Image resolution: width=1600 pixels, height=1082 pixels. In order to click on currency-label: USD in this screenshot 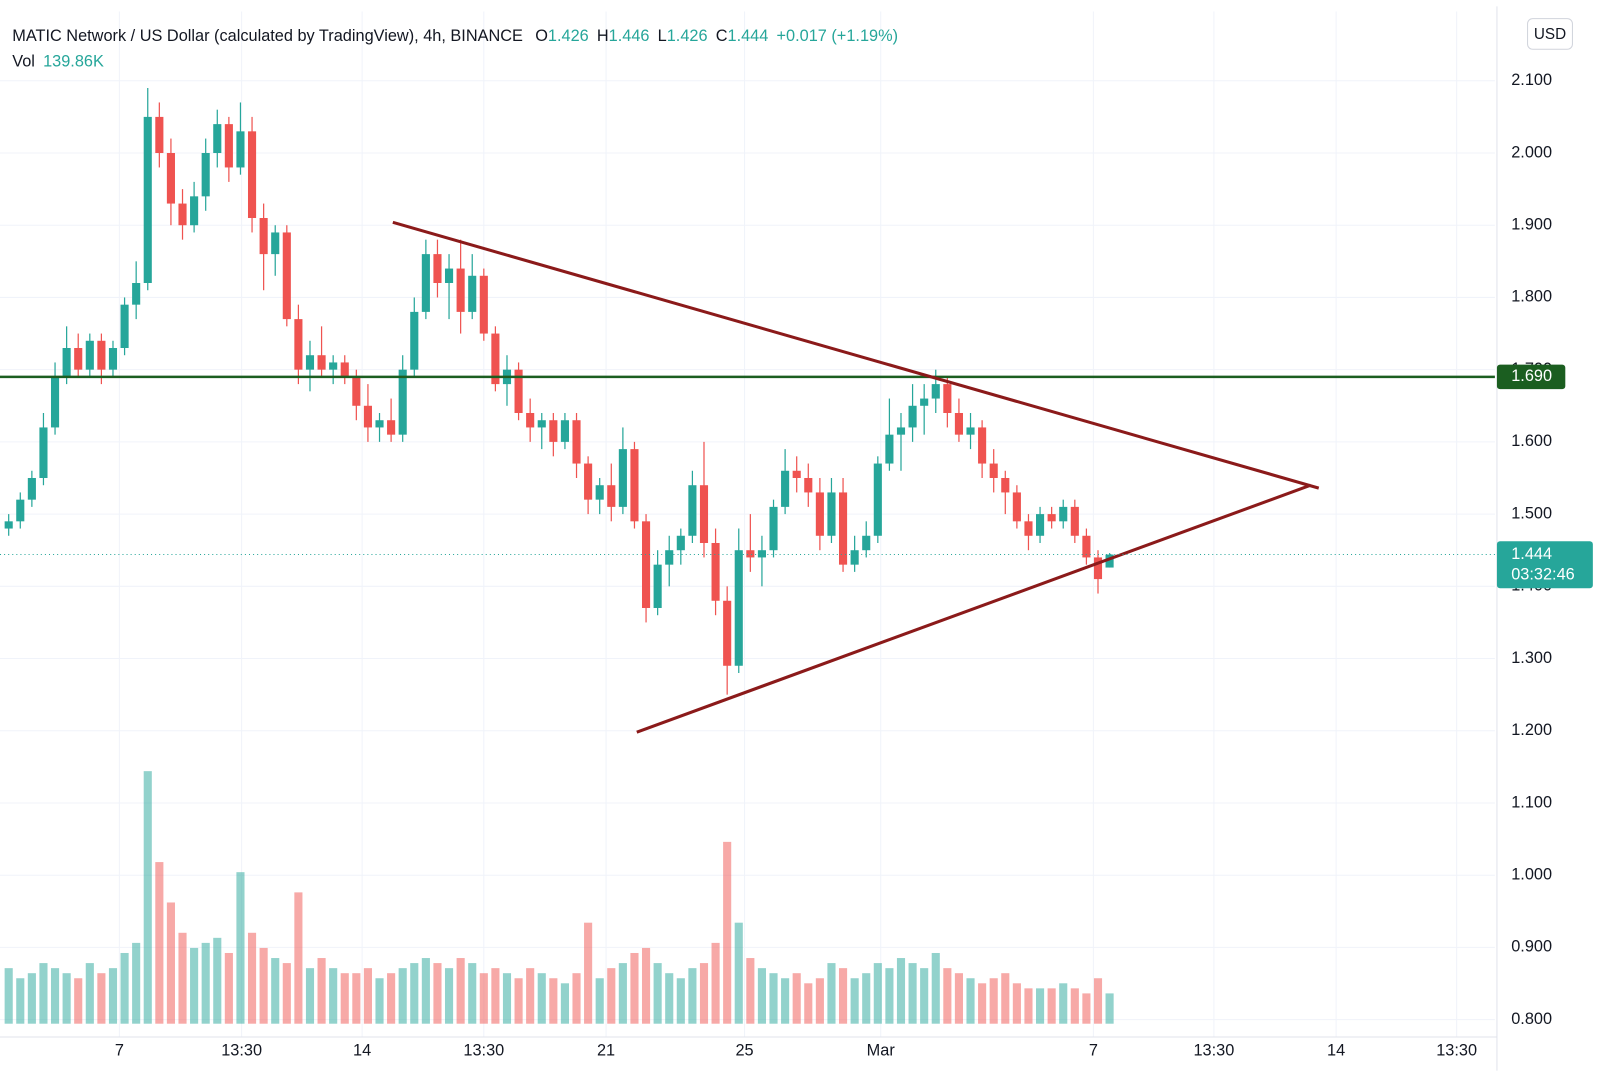, I will do `click(1550, 34)`.